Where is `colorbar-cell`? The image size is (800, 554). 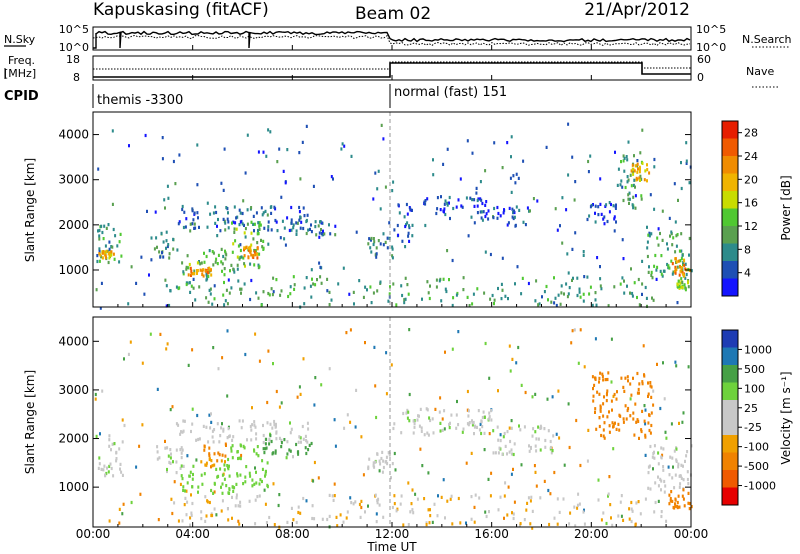
colorbar-cell is located at coordinates (730, 235).